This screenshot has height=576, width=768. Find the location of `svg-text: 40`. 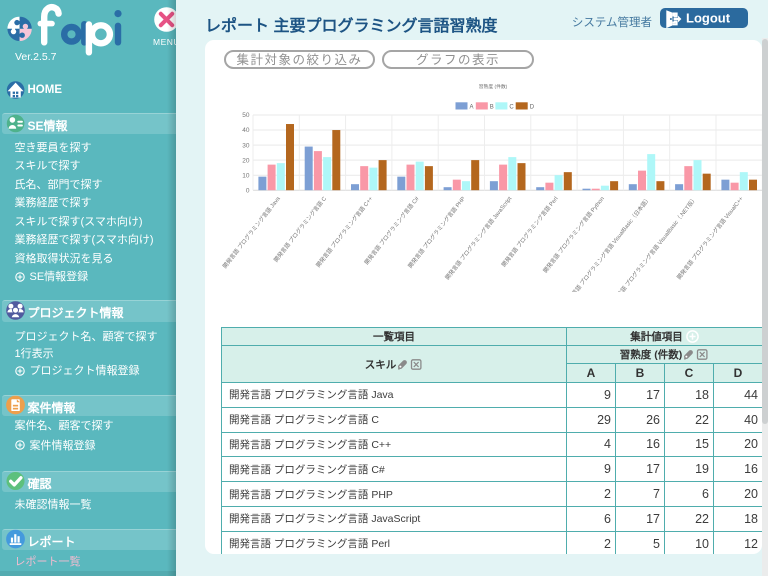

svg-text: 40 is located at coordinates (246, 130).